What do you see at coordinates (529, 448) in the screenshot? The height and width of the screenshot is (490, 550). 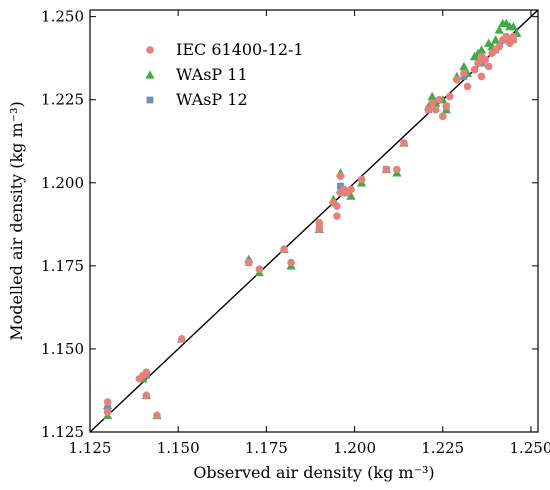 I see `x-tick-label: 1.250` at bounding box center [529, 448].